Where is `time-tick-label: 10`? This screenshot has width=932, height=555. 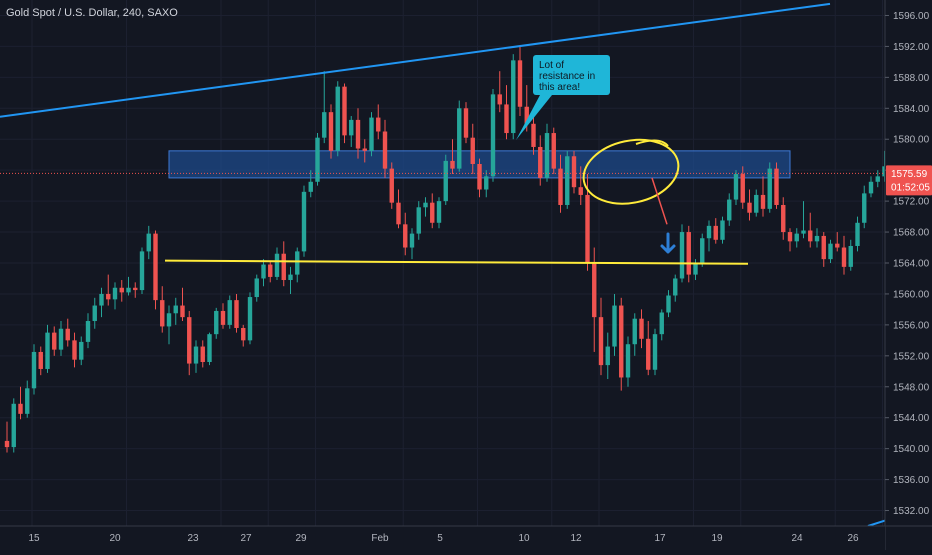 time-tick-label: 10 is located at coordinates (524, 538).